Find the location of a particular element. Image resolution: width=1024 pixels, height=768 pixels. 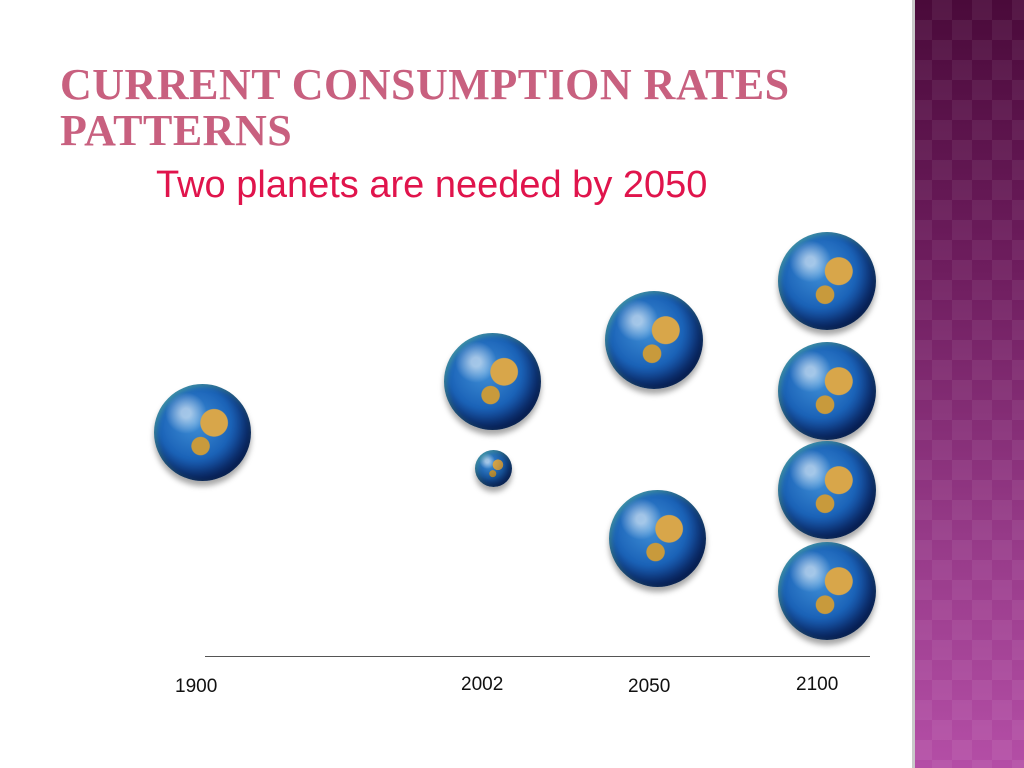

year-label-1900: 1900 is located at coordinates (196, 686).